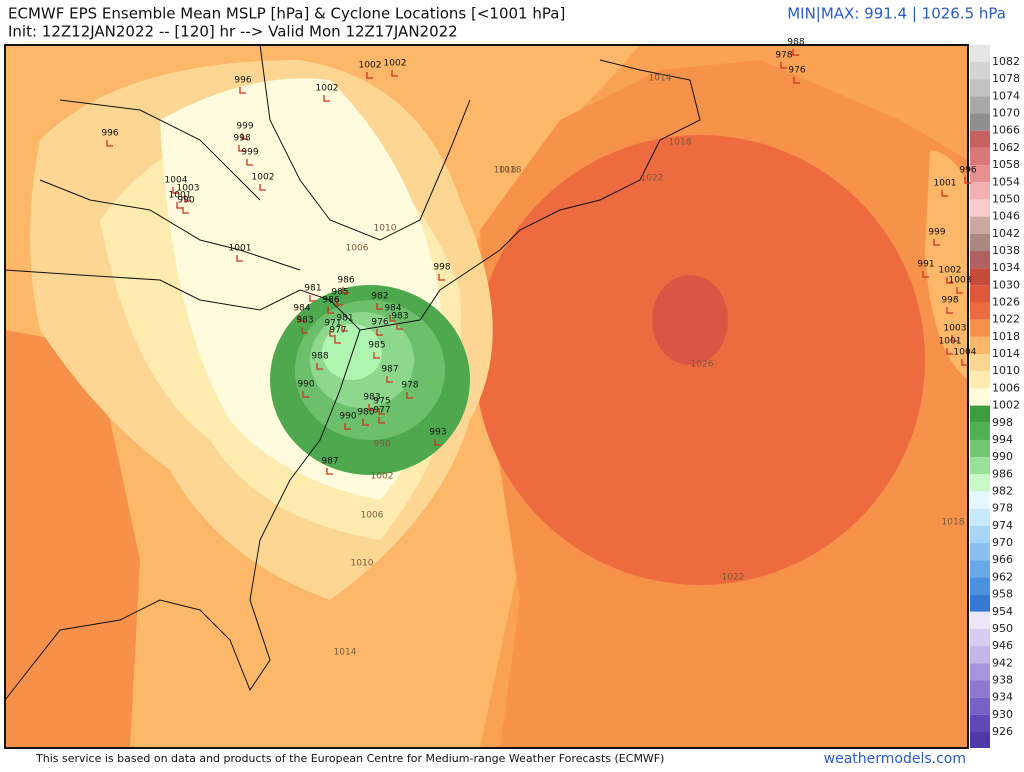 The width and height of the screenshot is (1024, 772). What do you see at coordinates (1002, 679) in the screenshot?
I see `colorbar-label: 938` at bounding box center [1002, 679].